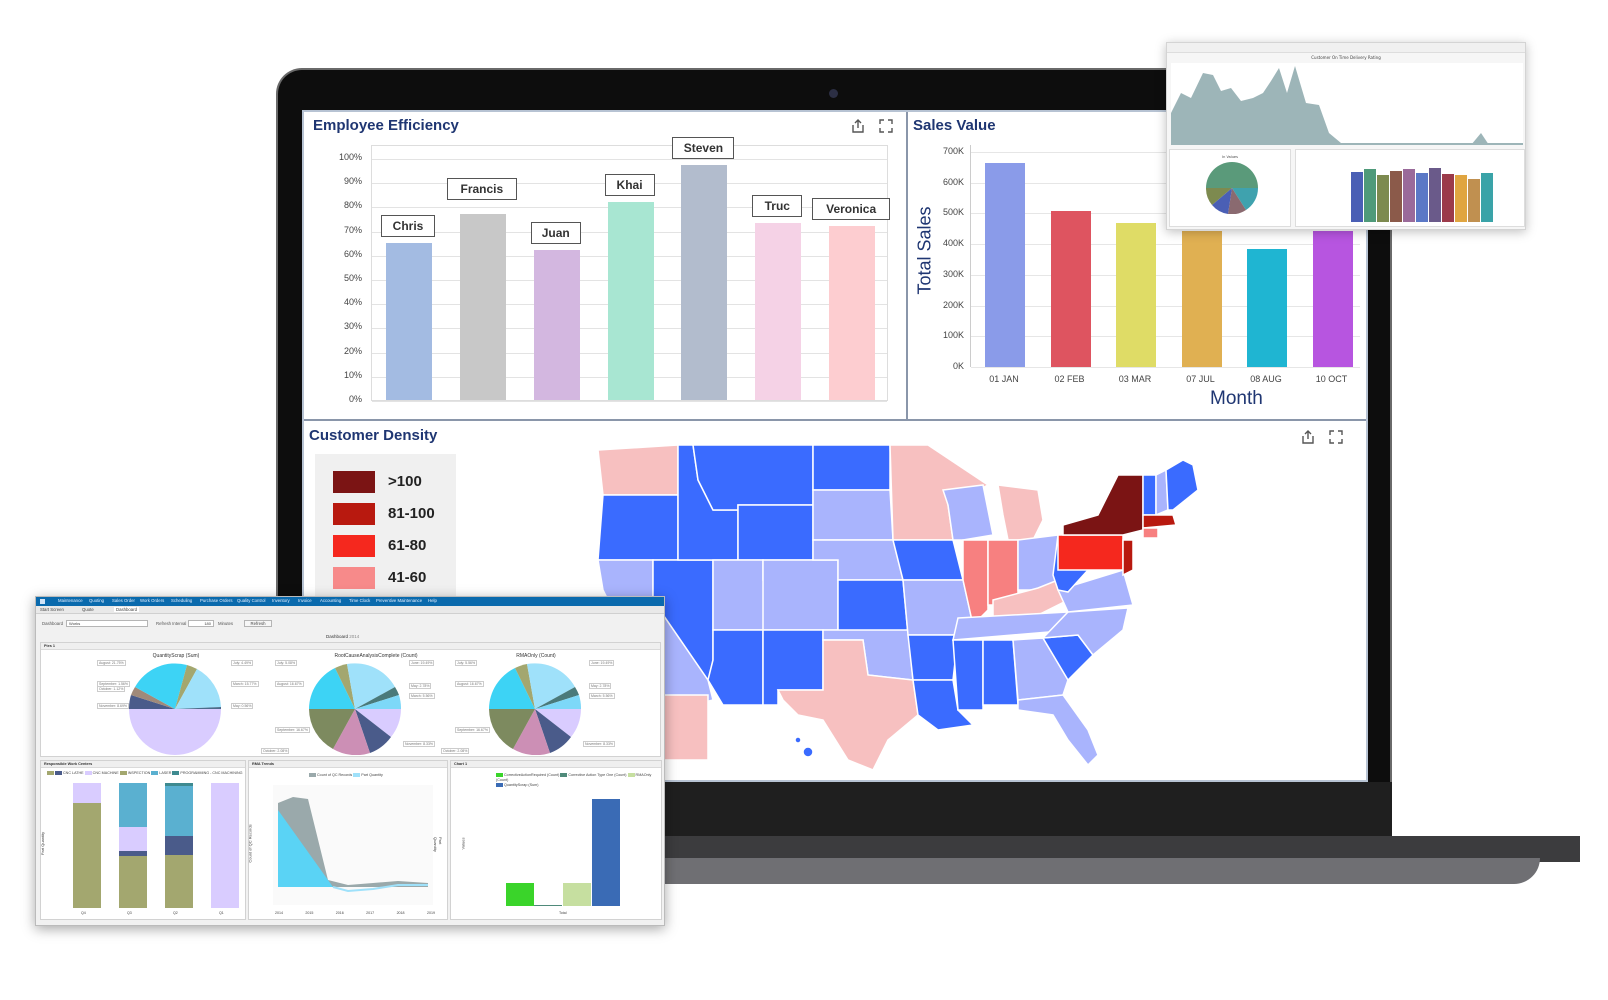 Image resolution: width=1608 pixels, height=1000 pixels. I want to click on bar-chart, so click(1422, 195).